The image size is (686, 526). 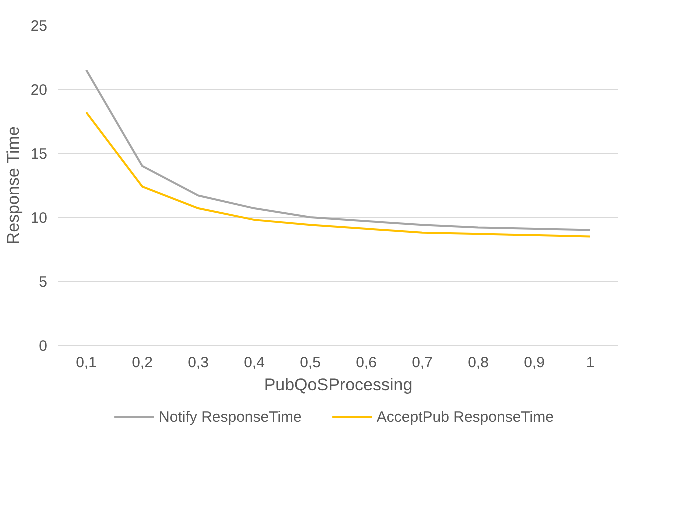 I want to click on y-tick-label: 15, so click(x=39, y=154).